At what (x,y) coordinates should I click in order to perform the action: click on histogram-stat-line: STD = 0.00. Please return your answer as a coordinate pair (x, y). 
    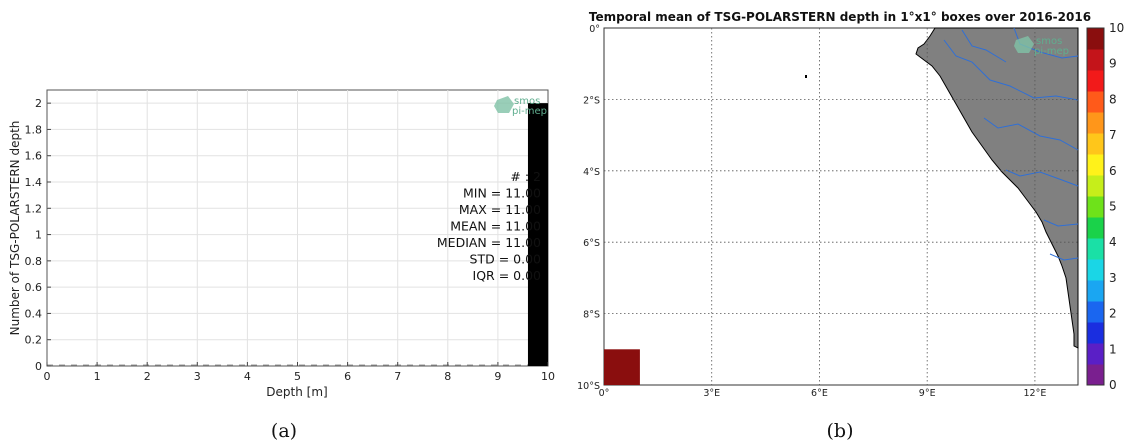
    Looking at the image, I should click on (505, 259).